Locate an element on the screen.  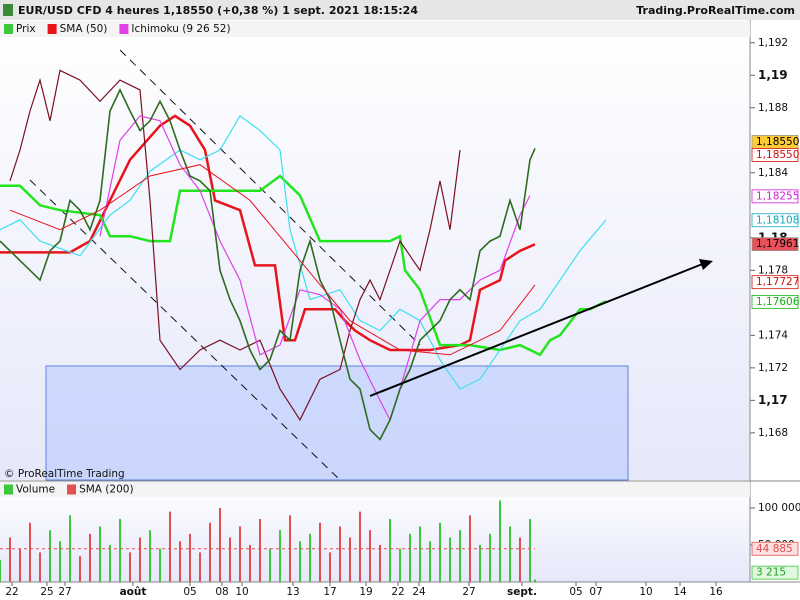
y-tick-label: 100 000 is located at coordinates (779, 508).